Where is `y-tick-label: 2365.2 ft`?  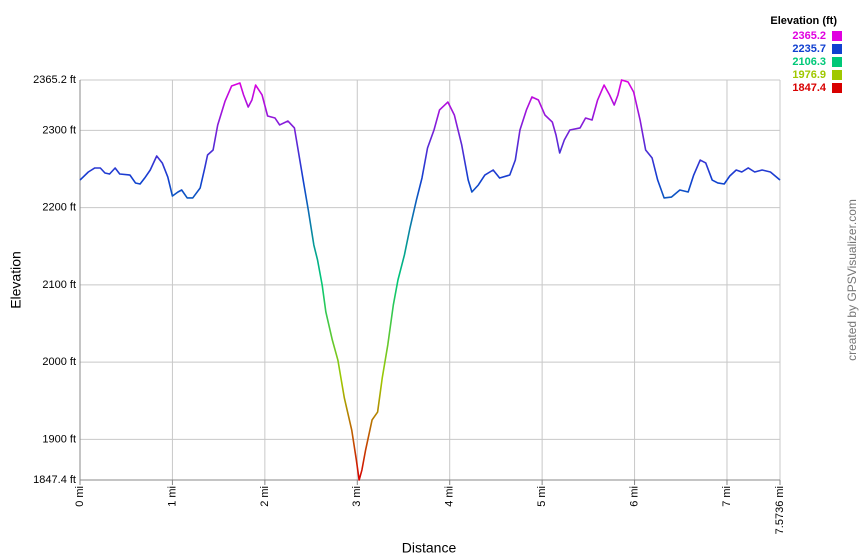
y-tick-label: 2365.2 ft is located at coordinates (54, 80).